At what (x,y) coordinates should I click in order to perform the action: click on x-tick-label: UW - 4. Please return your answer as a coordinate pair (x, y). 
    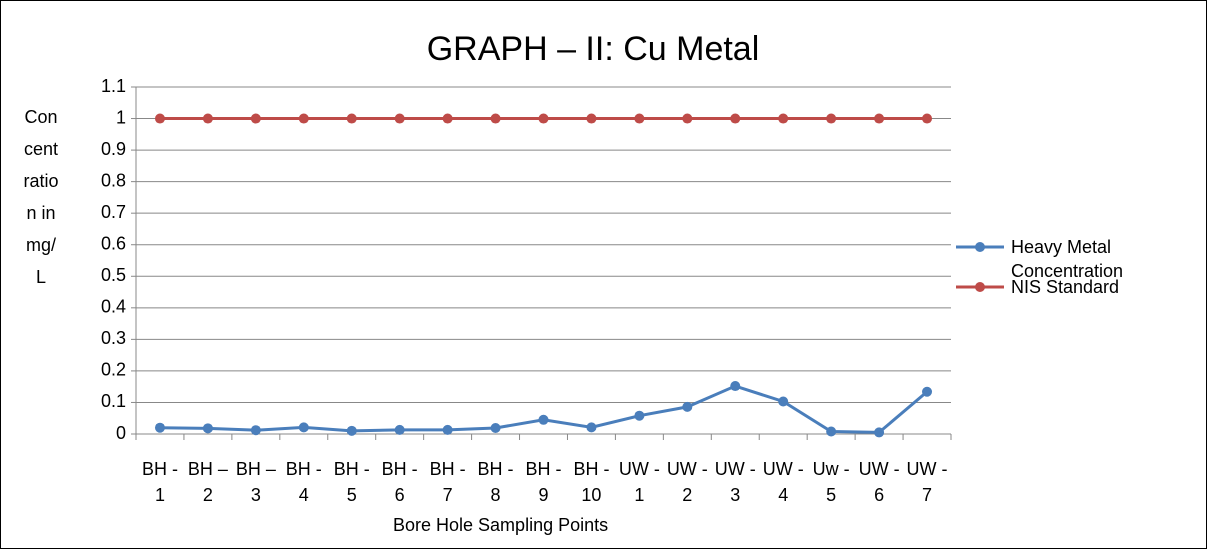
    Looking at the image, I should click on (783, 482).